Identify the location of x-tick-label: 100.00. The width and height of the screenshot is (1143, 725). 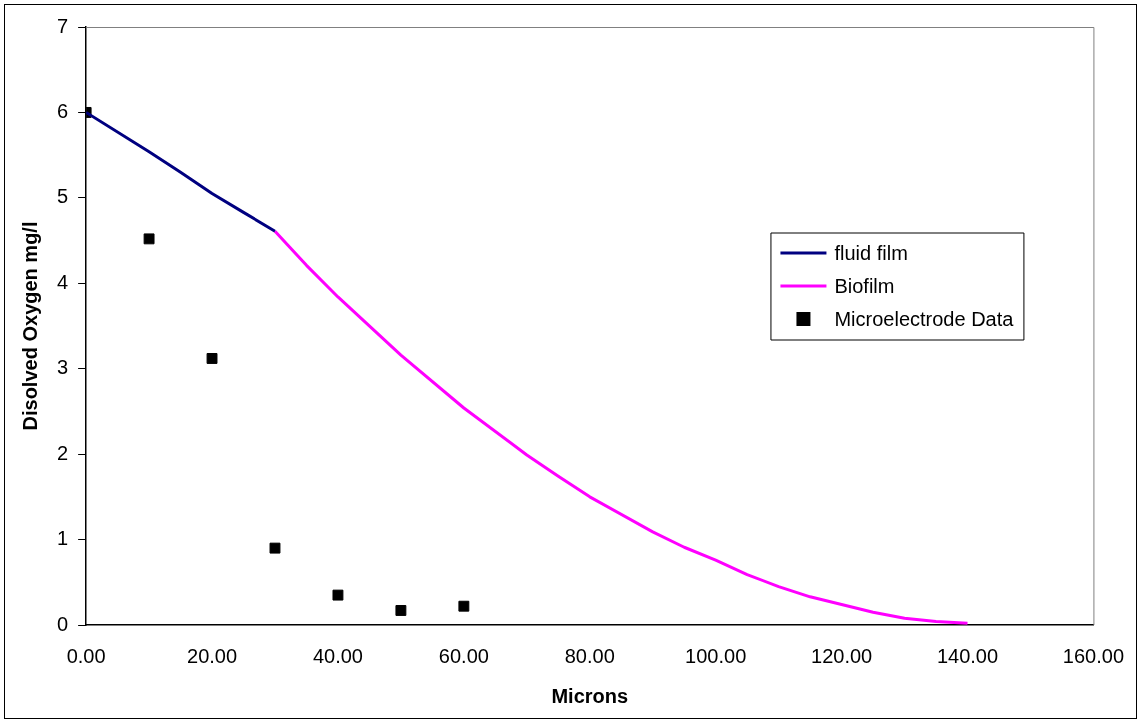
(716, 655).